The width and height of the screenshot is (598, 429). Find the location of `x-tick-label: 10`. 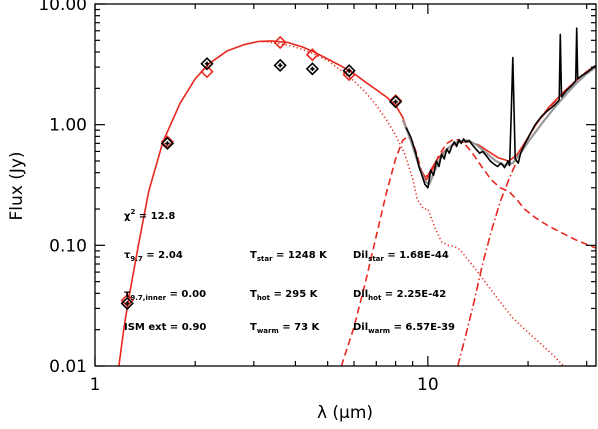

x-tick-label: 10 is located at coordinates (428, 385).